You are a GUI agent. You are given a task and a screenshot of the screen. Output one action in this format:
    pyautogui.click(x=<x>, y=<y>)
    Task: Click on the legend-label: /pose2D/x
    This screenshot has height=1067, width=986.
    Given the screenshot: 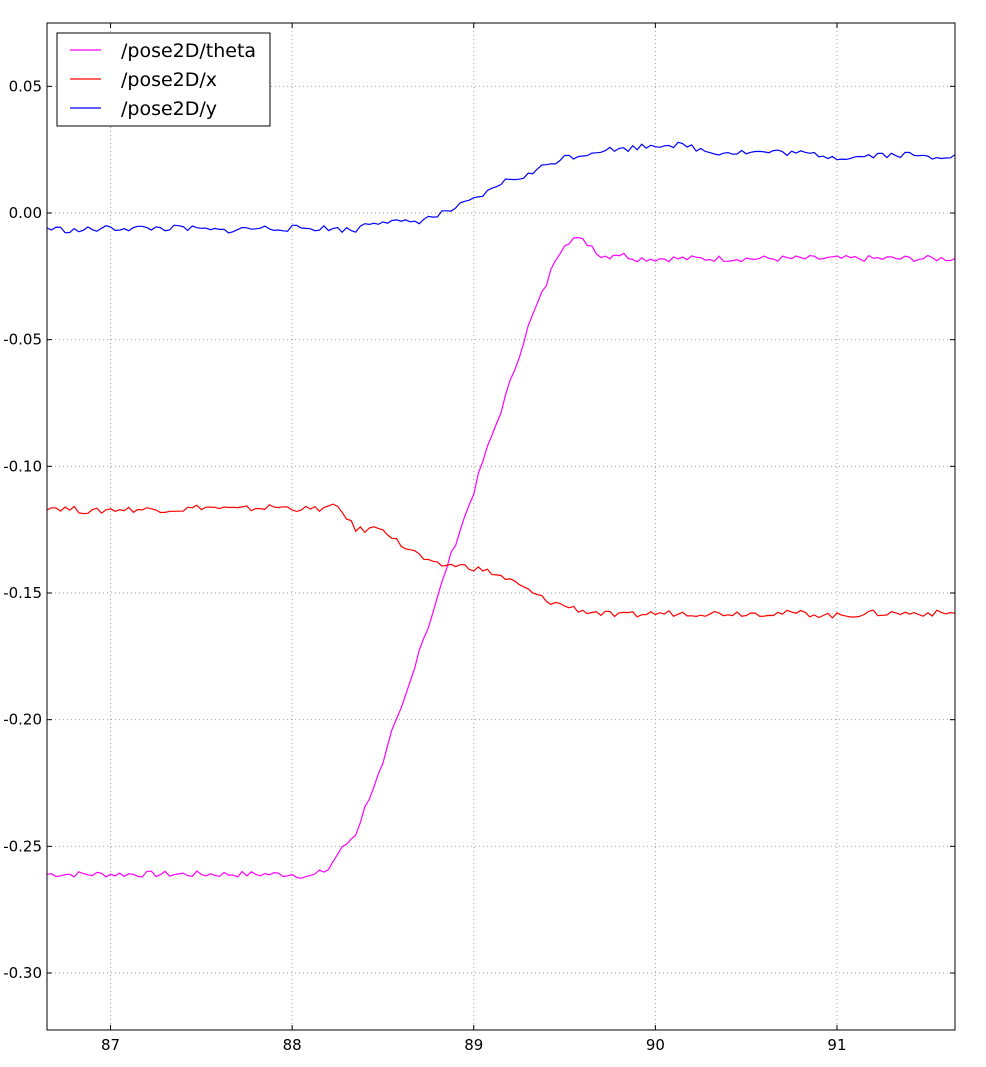 What is the action you would take?
    pyautogui.click(x=169, y=80)
    